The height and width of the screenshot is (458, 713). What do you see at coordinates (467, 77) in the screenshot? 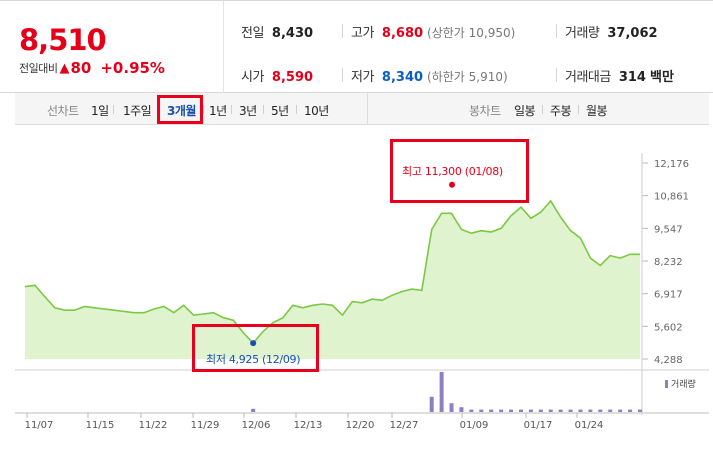
I see `lower-limit-value: (하한가 5,910)` at bounding box center [467, 77].